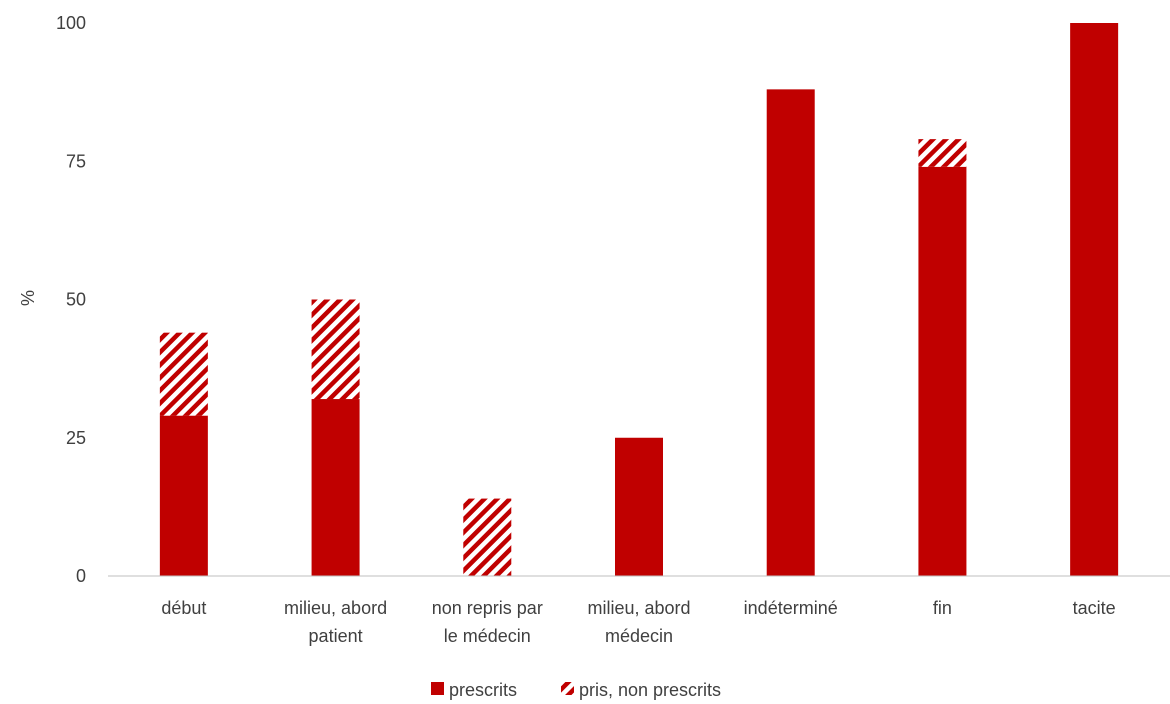  I want to click on legend-label: prescrits, so click(483, 690).